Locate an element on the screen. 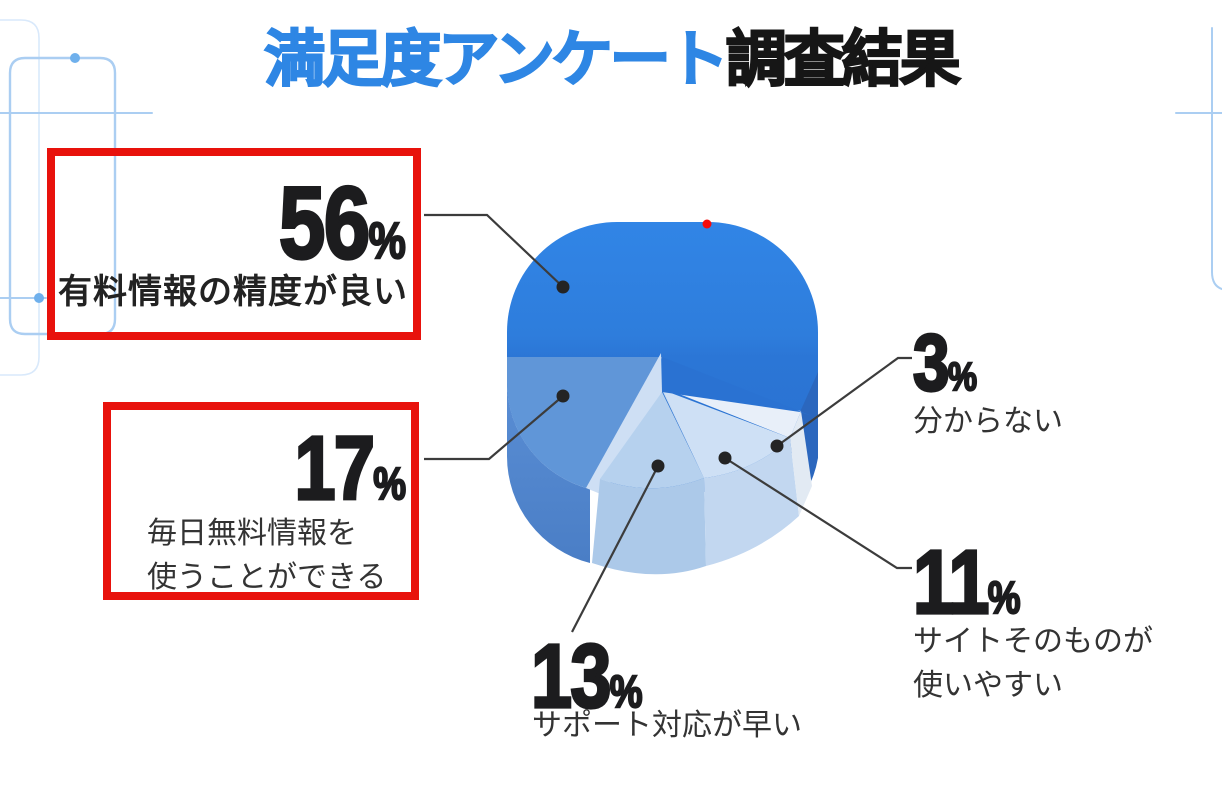 The width and height of the screenshot is (1222, 790). value-17-percent: 17% is located at coordinates (293, 469).